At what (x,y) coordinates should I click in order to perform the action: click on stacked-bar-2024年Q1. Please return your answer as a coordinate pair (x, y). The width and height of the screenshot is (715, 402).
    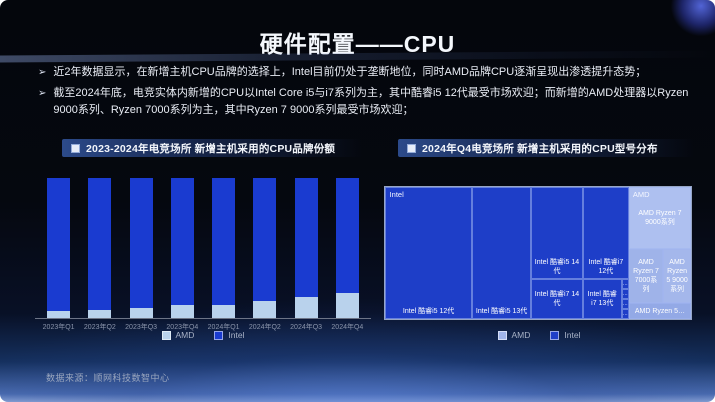
    Looking at the image, I should click on (224, 248).